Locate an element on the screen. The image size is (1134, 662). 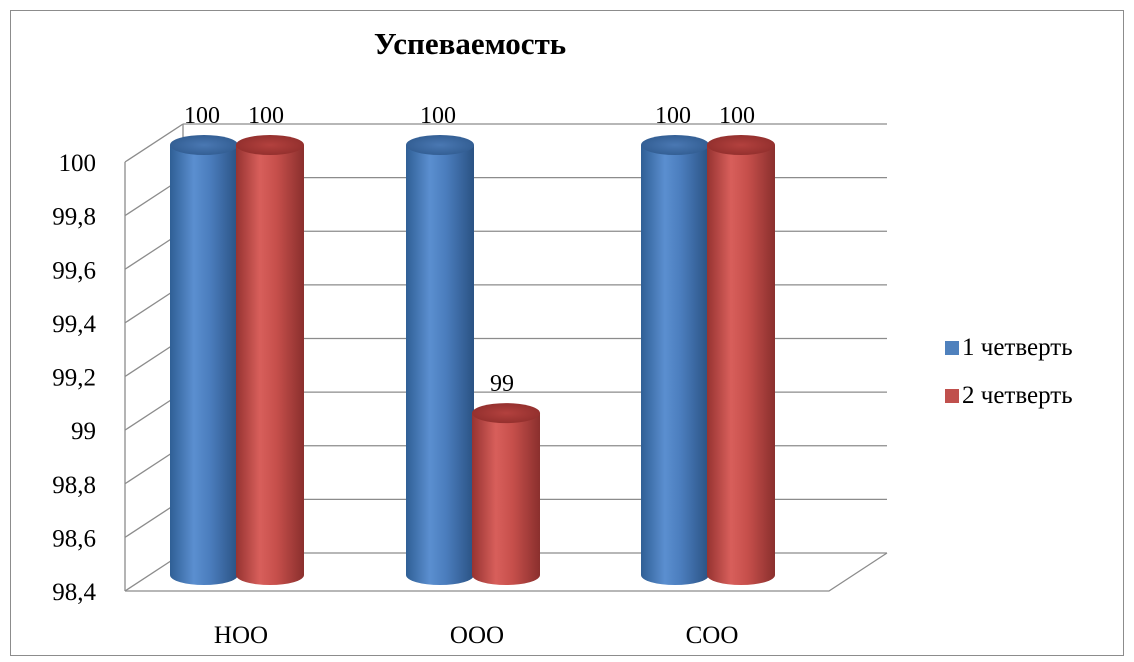
y-tick-label: 99 is located at coordinates (83, 431).